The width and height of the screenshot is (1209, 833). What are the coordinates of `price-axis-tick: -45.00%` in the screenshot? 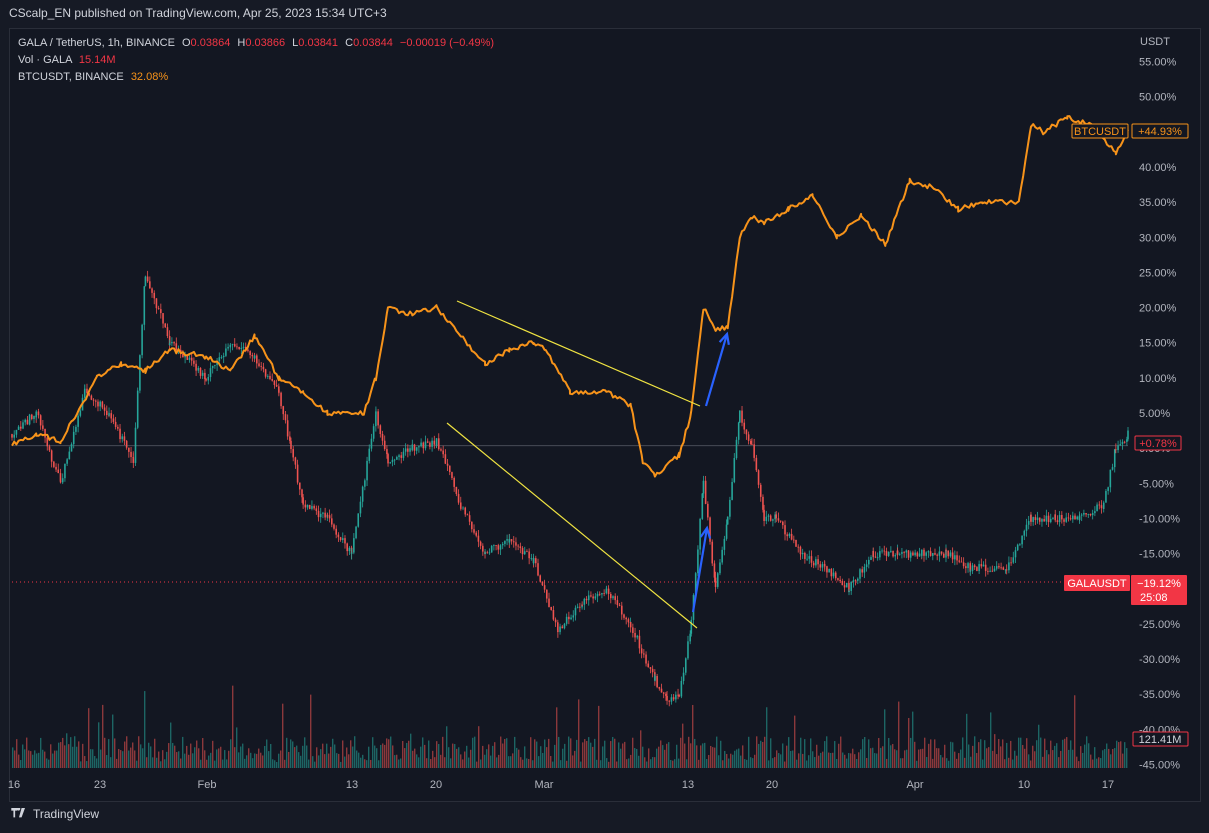 It's located at (1159, 766).